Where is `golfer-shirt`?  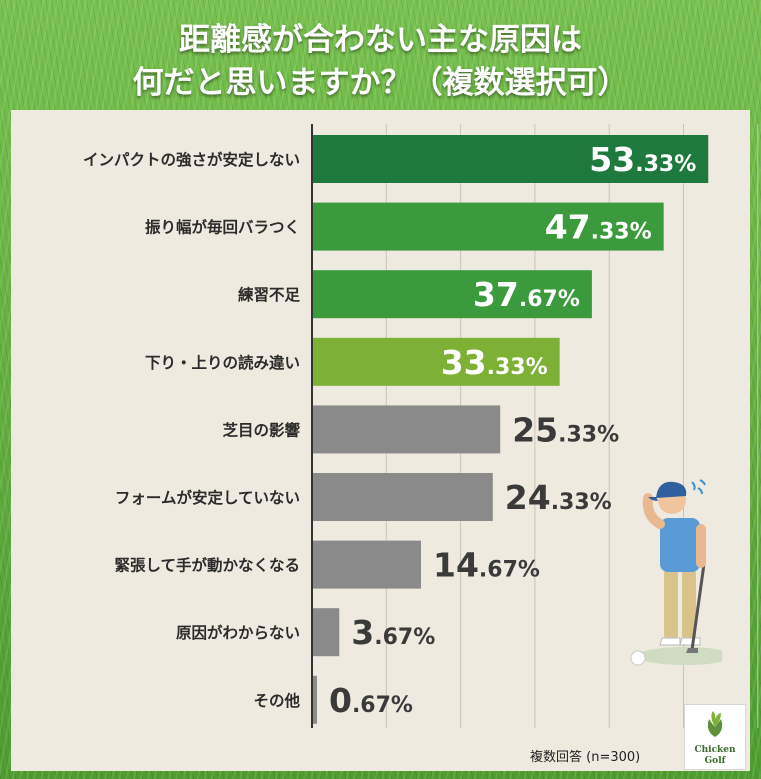 golfer-shirt is located at coordinates (680, 545).